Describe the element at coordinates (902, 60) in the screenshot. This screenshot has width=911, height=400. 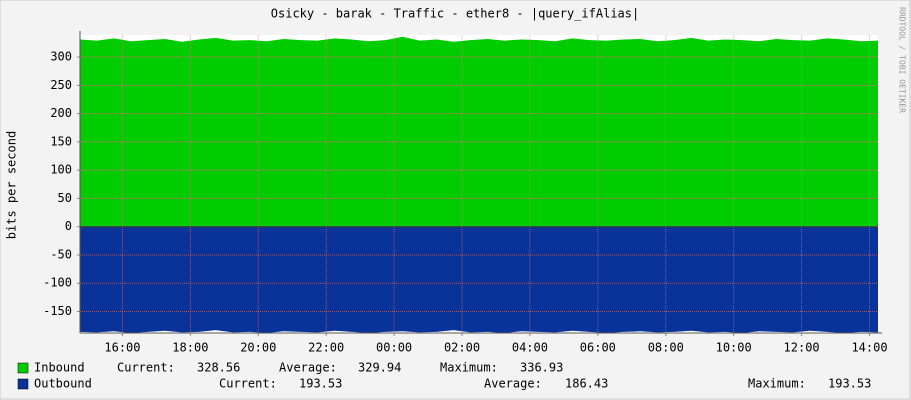
I see `watermark: RRDTOOL / TOBI OETIKER` at that location.